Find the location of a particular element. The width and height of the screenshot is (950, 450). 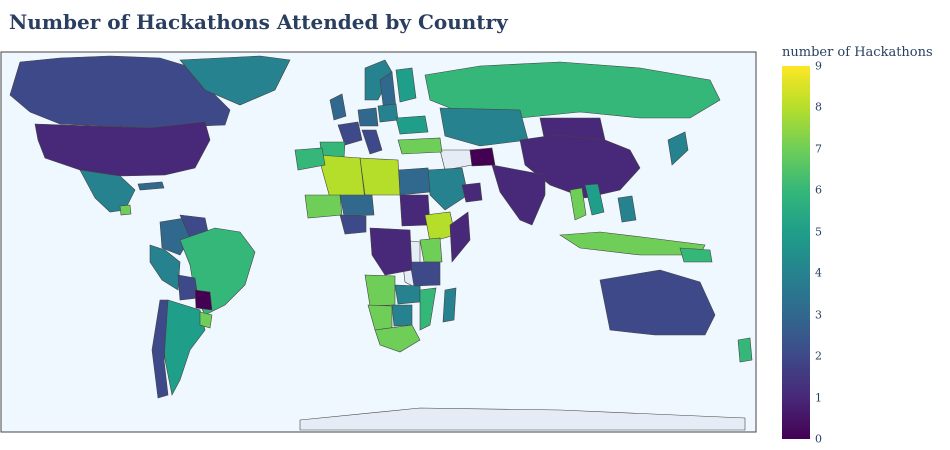

country-niger: Niger: 3 is located at coordinates (357, 205).